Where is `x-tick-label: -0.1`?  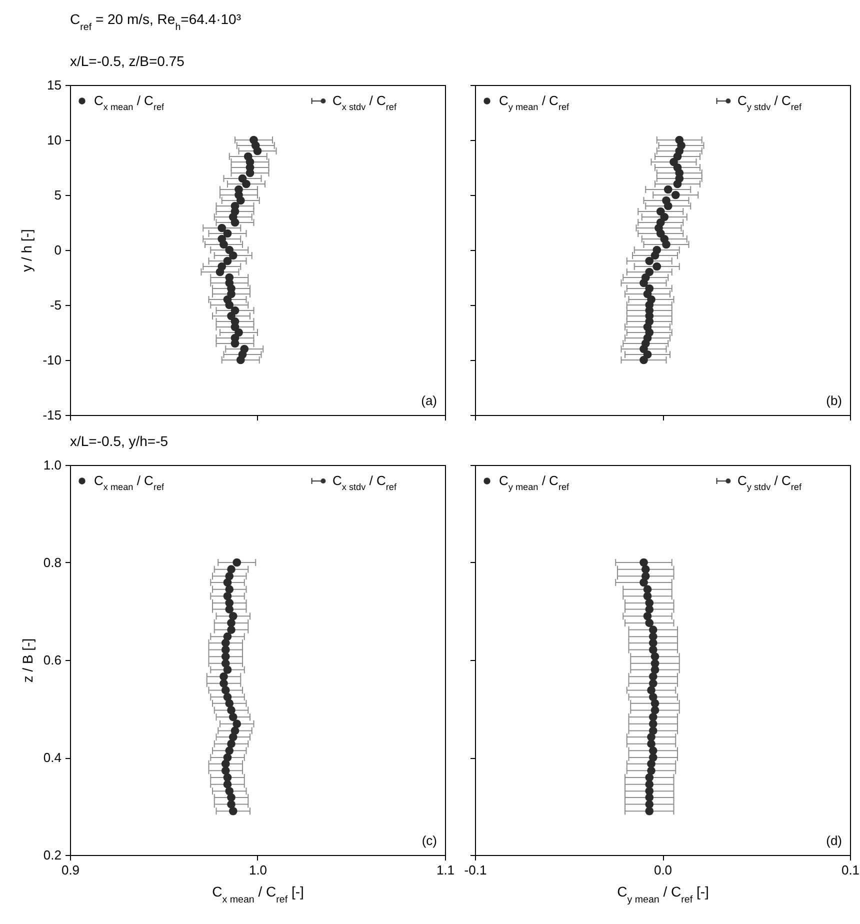 x-tick-label: -0.1 is located at coordinates (475, 870).